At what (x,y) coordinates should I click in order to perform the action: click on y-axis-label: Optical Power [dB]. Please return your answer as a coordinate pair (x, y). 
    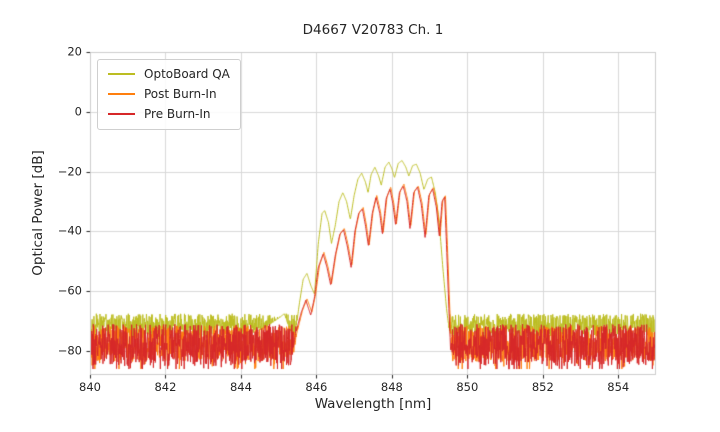
    Looking at the image, I should click on (38, 213).